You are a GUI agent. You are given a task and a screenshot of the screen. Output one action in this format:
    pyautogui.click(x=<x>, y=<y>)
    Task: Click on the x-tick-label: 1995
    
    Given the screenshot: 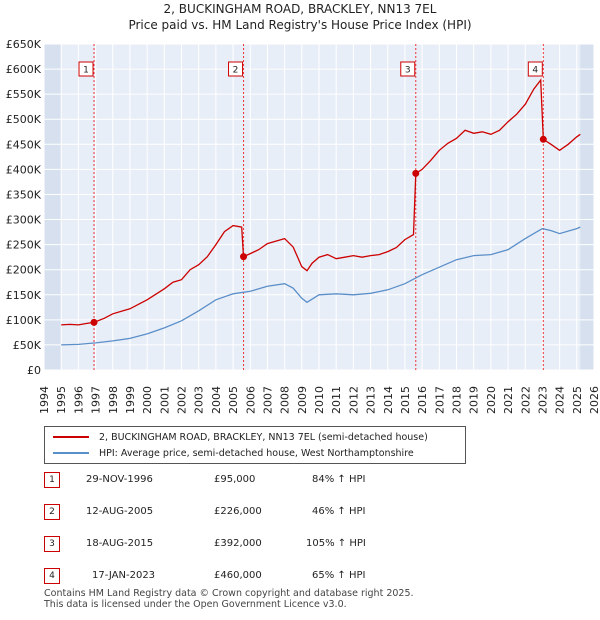 What is the action you would take?
    pyautogui.click(x=61, y=400)
    